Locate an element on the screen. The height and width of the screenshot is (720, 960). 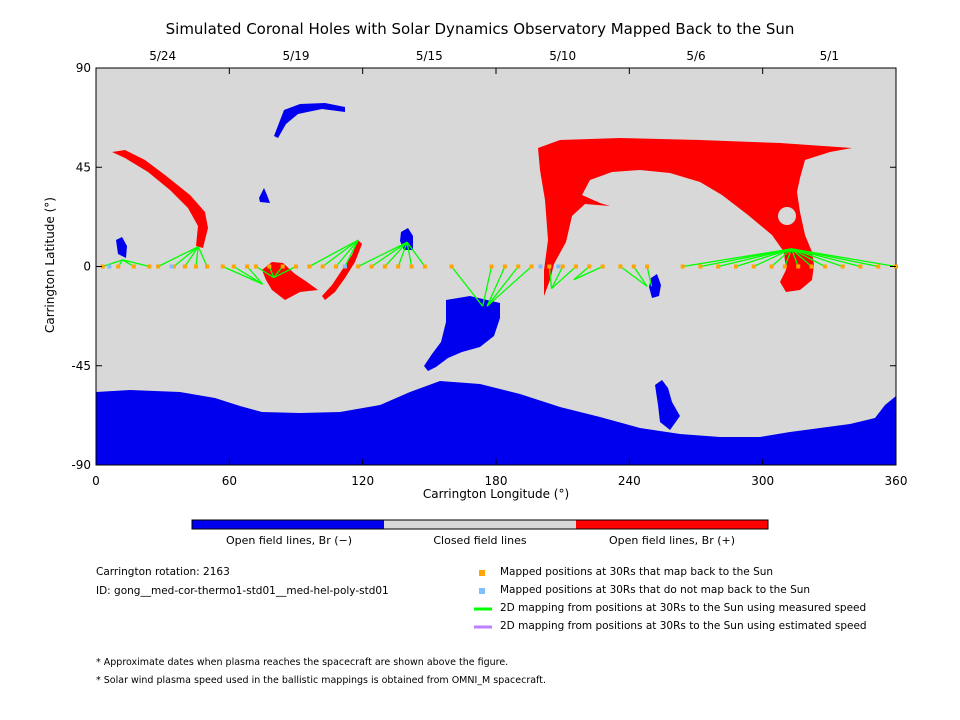
y-tick-label: 90 is located at coordinates (83, 68).